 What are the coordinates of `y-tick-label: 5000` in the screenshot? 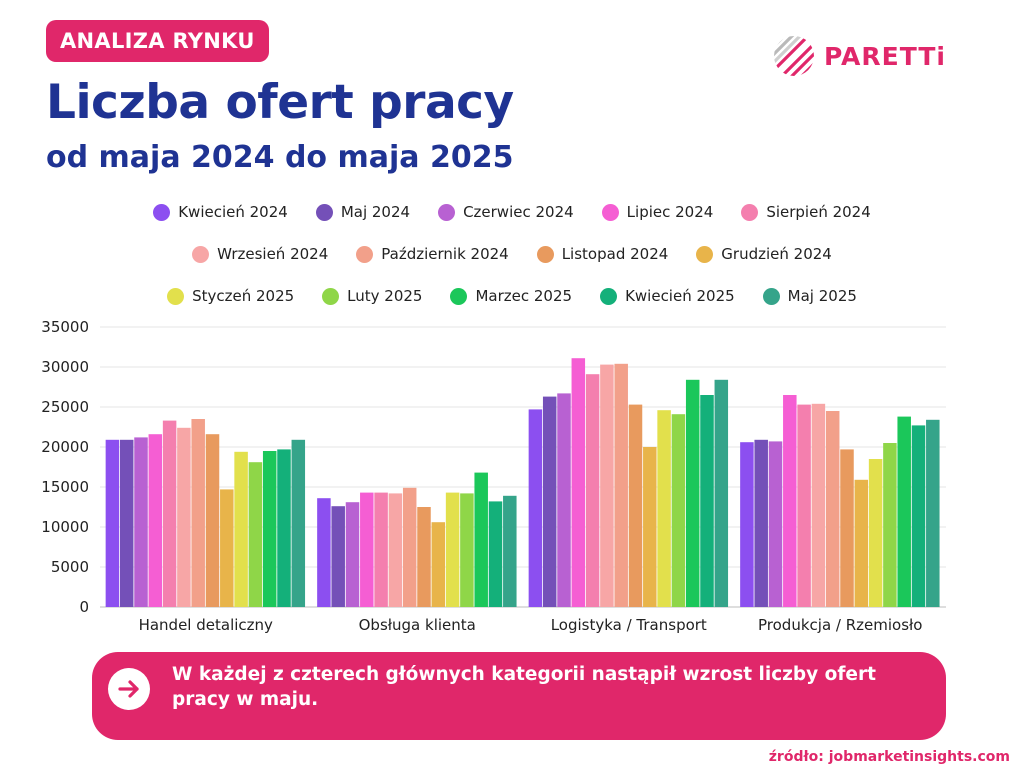 It's located at (70, 567).